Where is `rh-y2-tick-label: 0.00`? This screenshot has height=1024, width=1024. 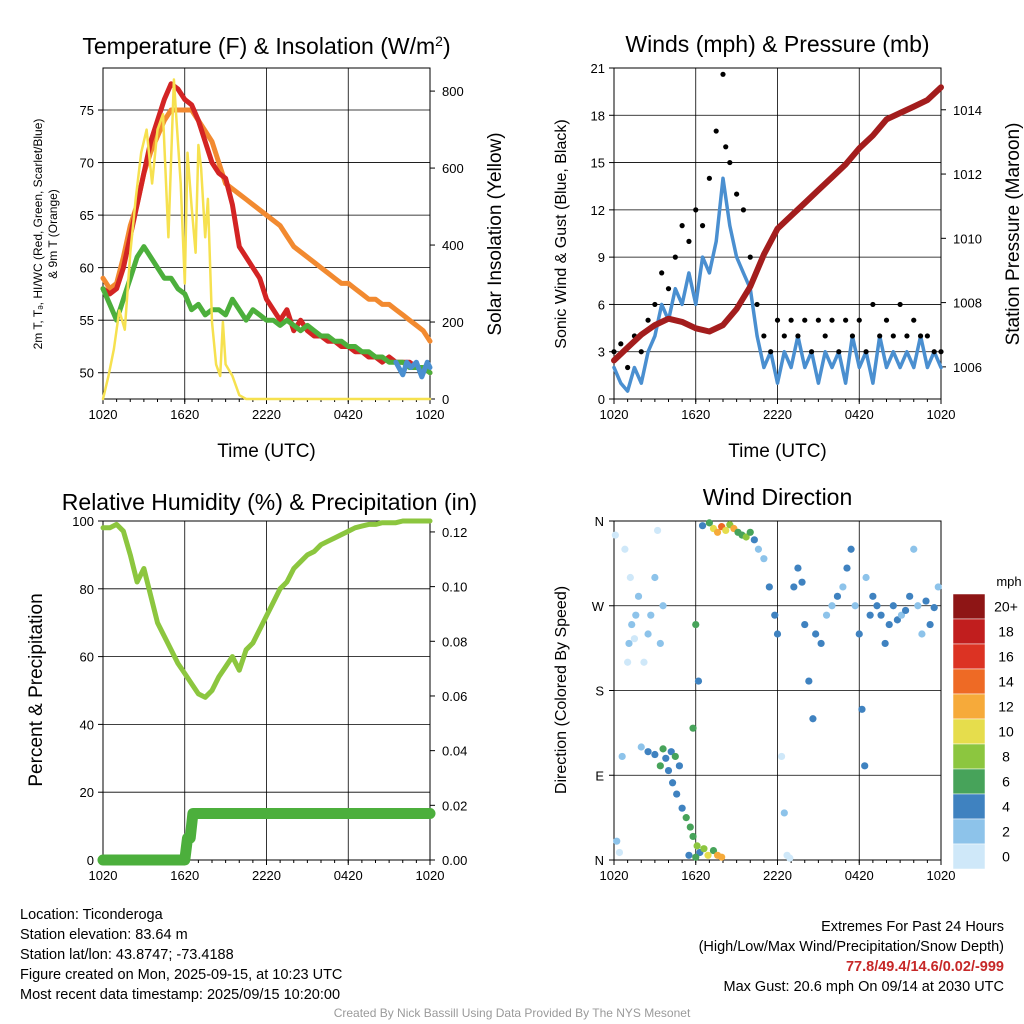
rh-y2-tick-label: 0.00 is located at coordinates (454, 860).